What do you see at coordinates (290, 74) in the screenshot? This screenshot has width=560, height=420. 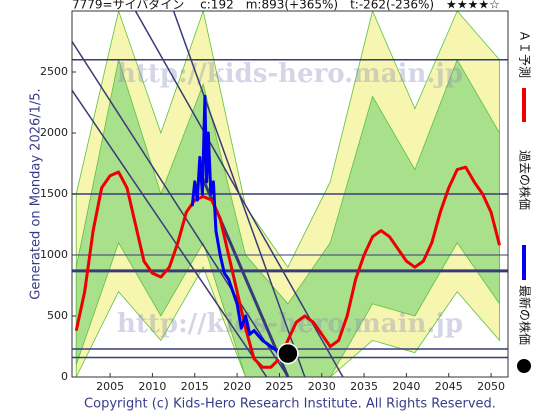 I see `watermark: http://kids-hero.main.jp` at bounding box center [290, 74].